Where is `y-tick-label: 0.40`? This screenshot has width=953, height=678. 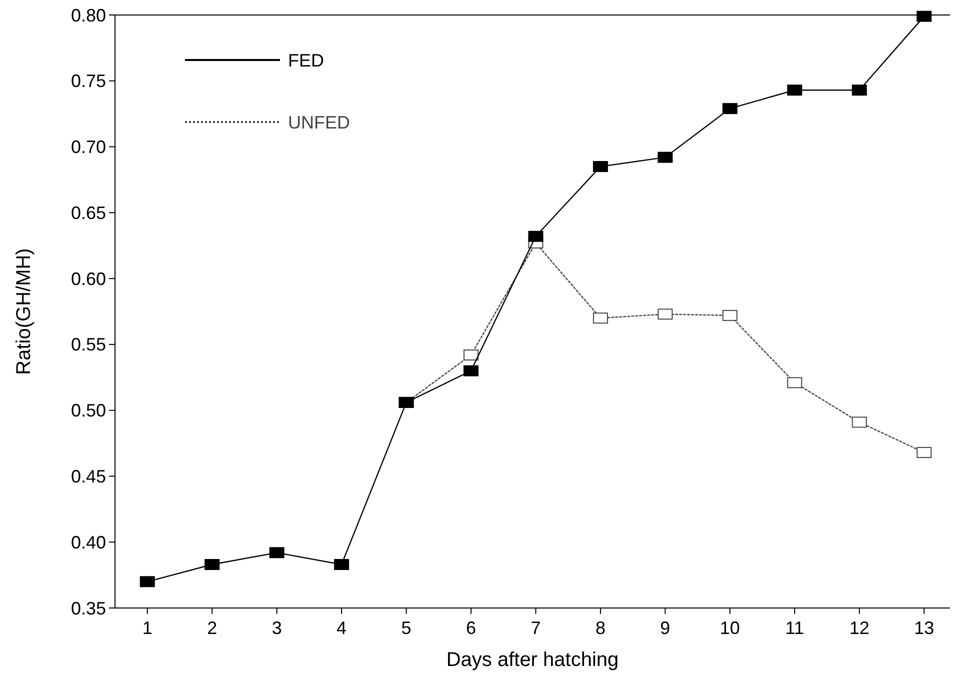 y-tick-label: 0.40 is located at coordinates (88, 542).